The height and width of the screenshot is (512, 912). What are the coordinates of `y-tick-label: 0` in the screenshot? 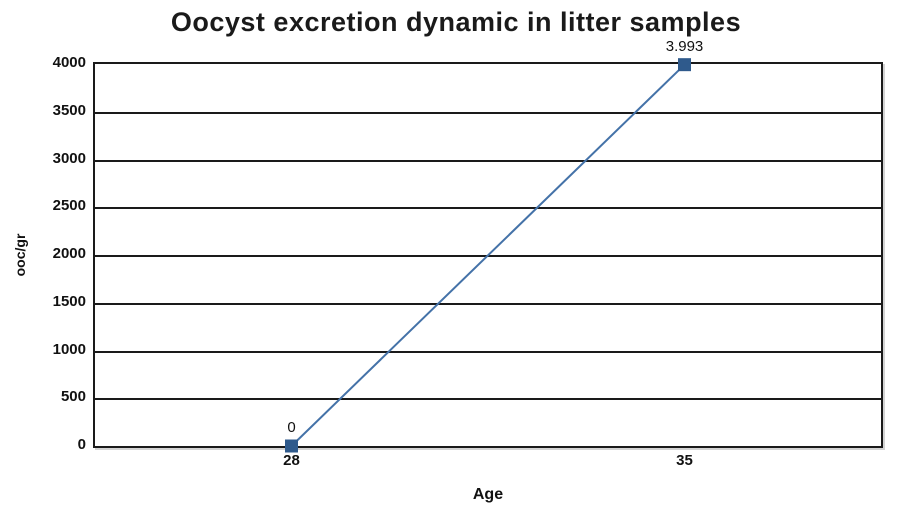 It's located at (81, 444).